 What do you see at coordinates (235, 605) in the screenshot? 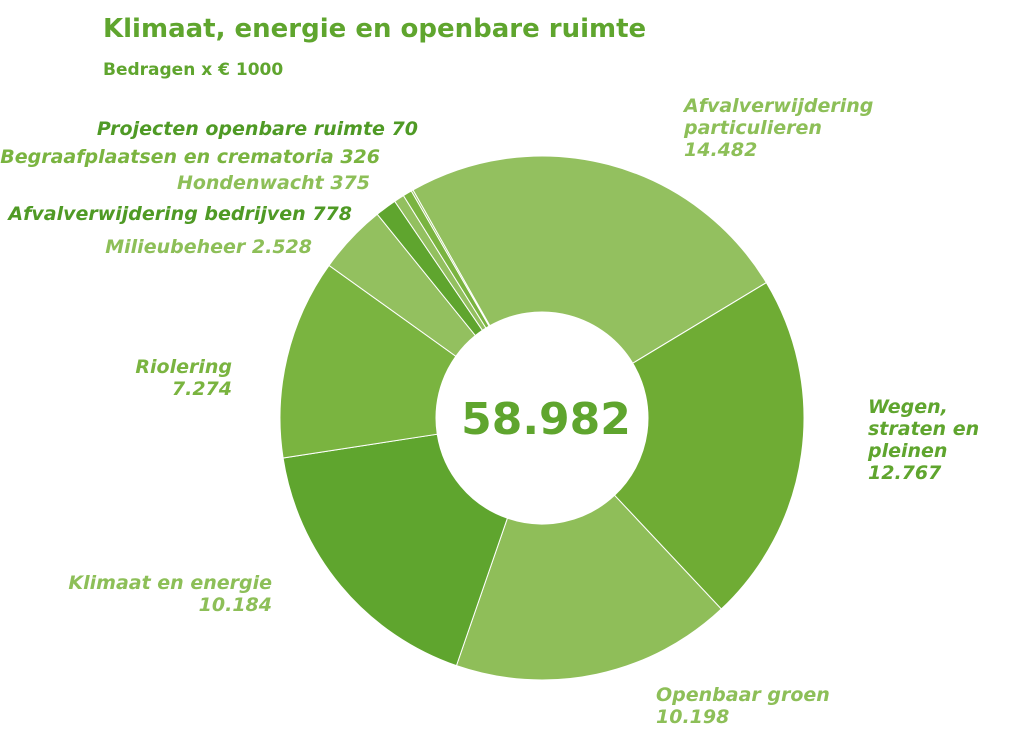
I see `segment-value: 10.184` at bounding box center [235, 605].